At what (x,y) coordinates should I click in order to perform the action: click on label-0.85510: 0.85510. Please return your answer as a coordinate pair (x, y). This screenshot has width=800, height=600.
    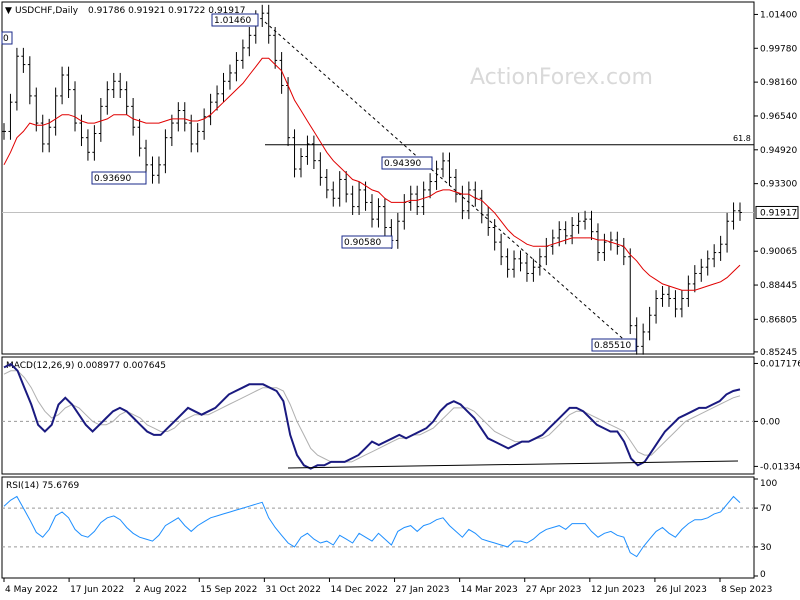
    Looking at the image, I should click on (614, 345).